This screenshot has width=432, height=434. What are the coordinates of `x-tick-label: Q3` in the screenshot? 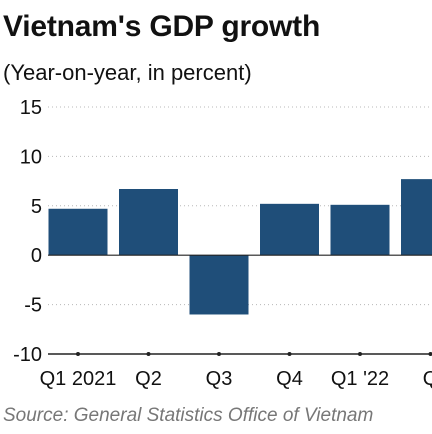 It's located at (219, 379).